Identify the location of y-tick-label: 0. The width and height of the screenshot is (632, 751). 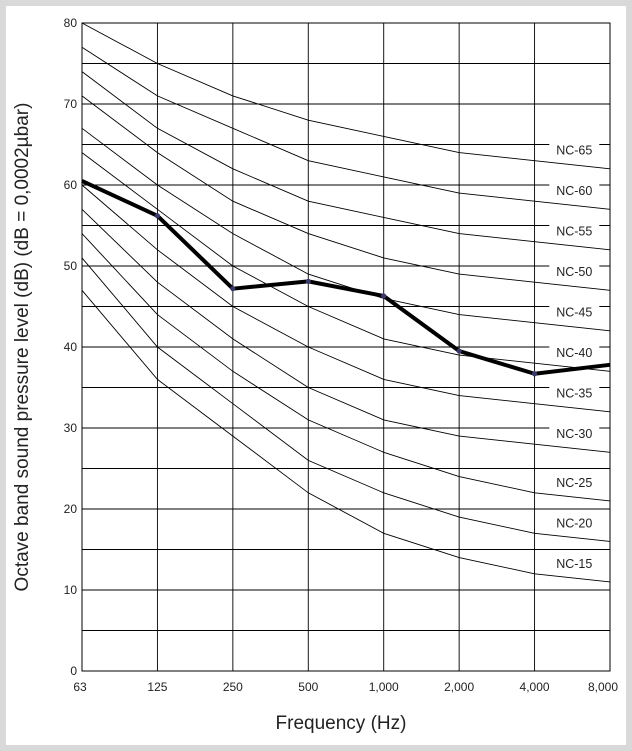
(73, 671).